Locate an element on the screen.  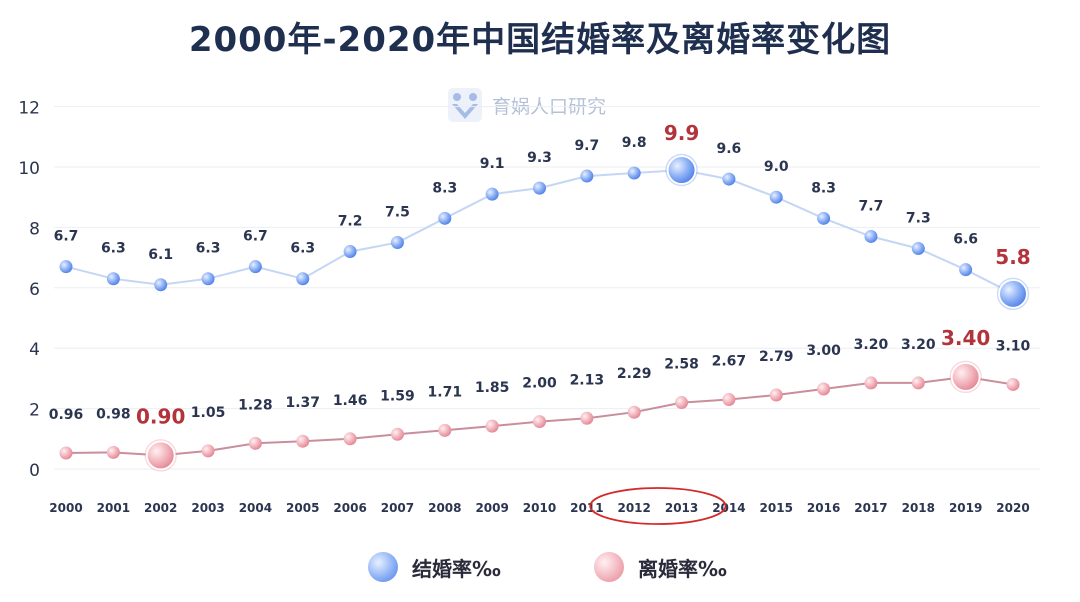
annotations is located at coordinates (658, 506).